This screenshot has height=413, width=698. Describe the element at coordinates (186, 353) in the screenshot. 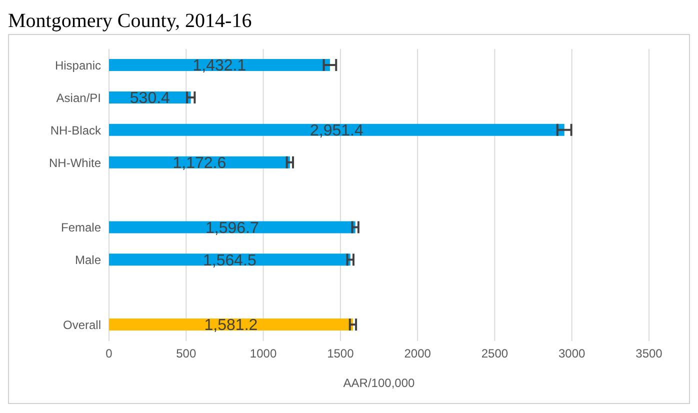

I see `x-tick-label: 500` at that location.